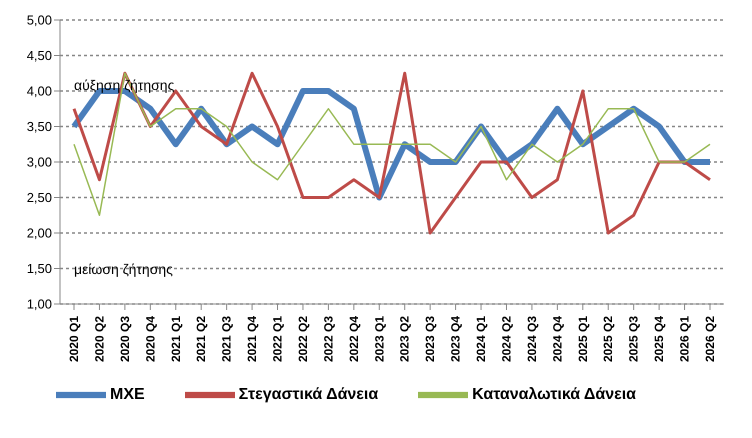 The height and width of the screenshot is (438, 752). Describe the element at coordinates (710, 339) in the screenshot. I see `x-tick-label: 2026 Q2` at that location.